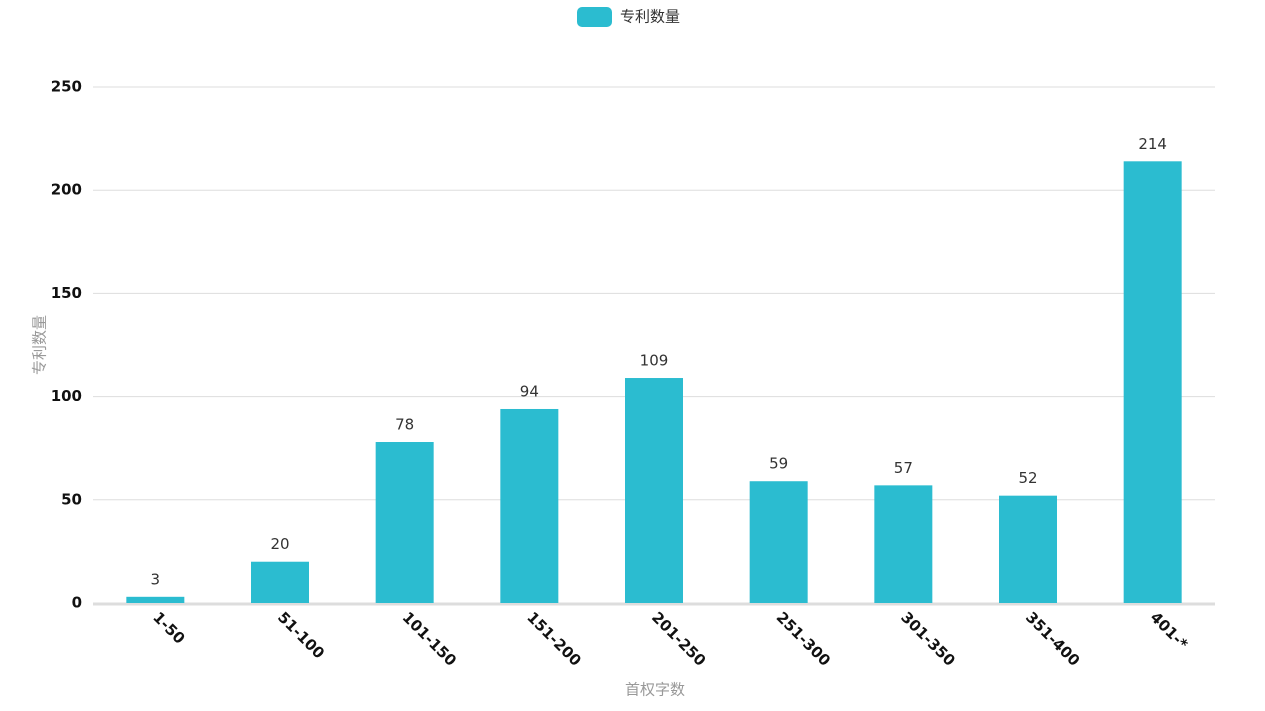 Image resolution: width=1265 pixels, height=711 pixels. What do you see at coordinates (429, 638) in the screenshot?
I see `x-tick-label: 101-150` at bounding box center [429, 638].